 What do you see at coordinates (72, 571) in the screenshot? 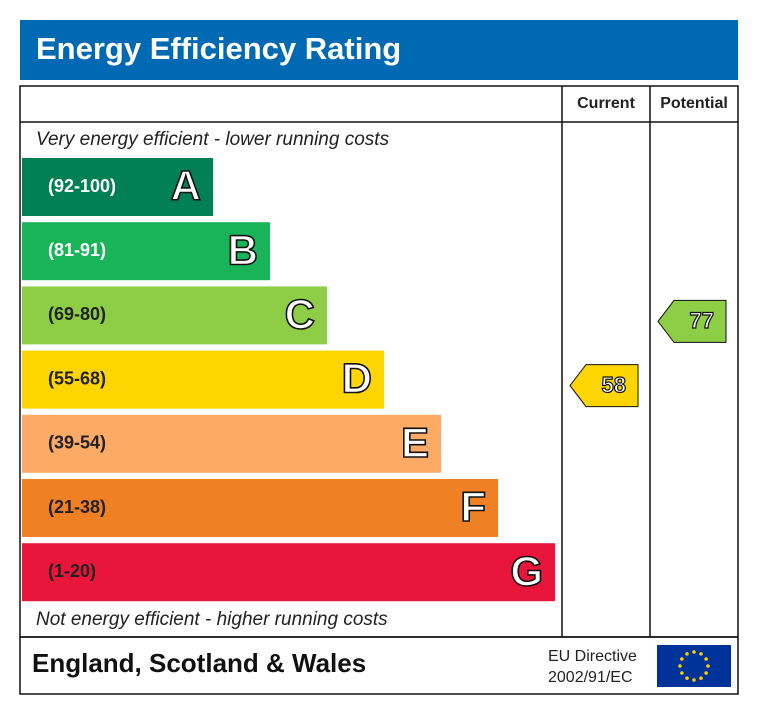
I see `band-range: (1-20)` at bounding box center [72, 571].